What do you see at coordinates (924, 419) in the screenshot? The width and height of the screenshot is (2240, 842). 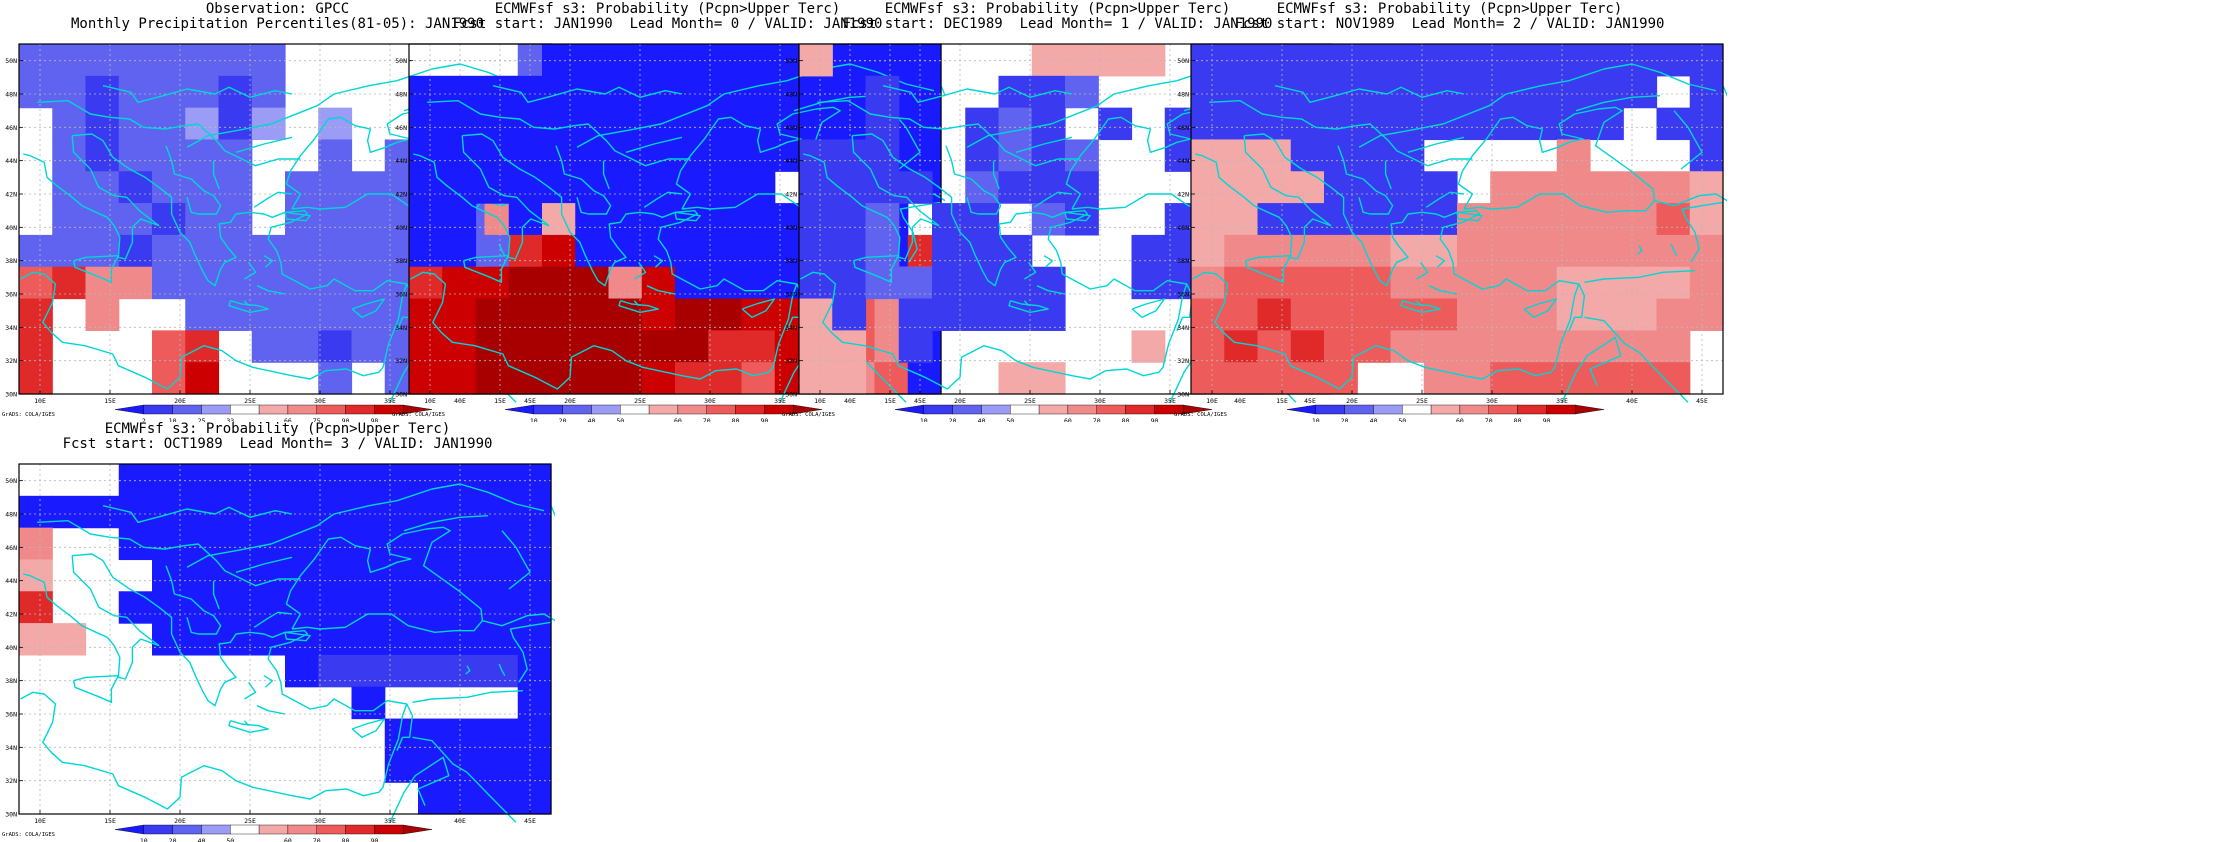 I see `legend-label: 10` at bounding box center [924, 419].